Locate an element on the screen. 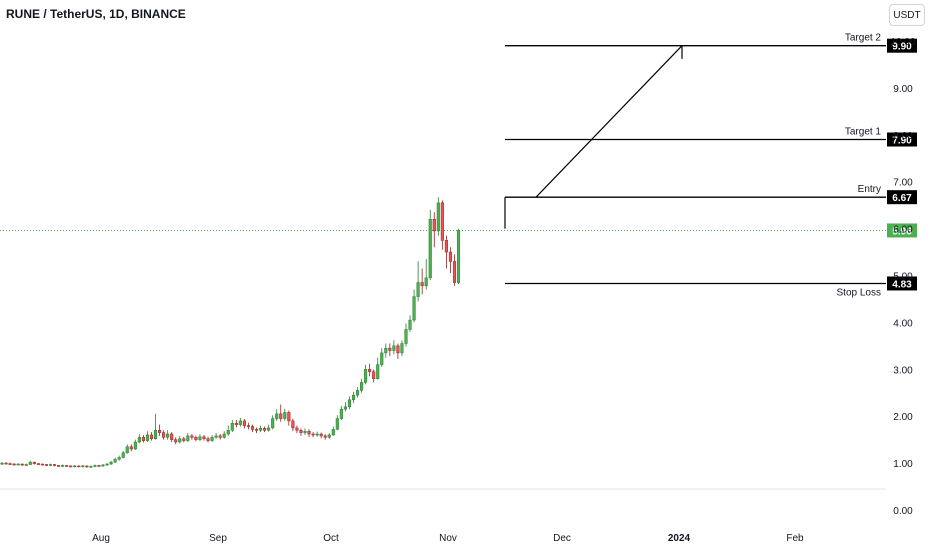 This screenshot has width=932, height=550. projection-arrow-line is located at coordinates (609, 121).